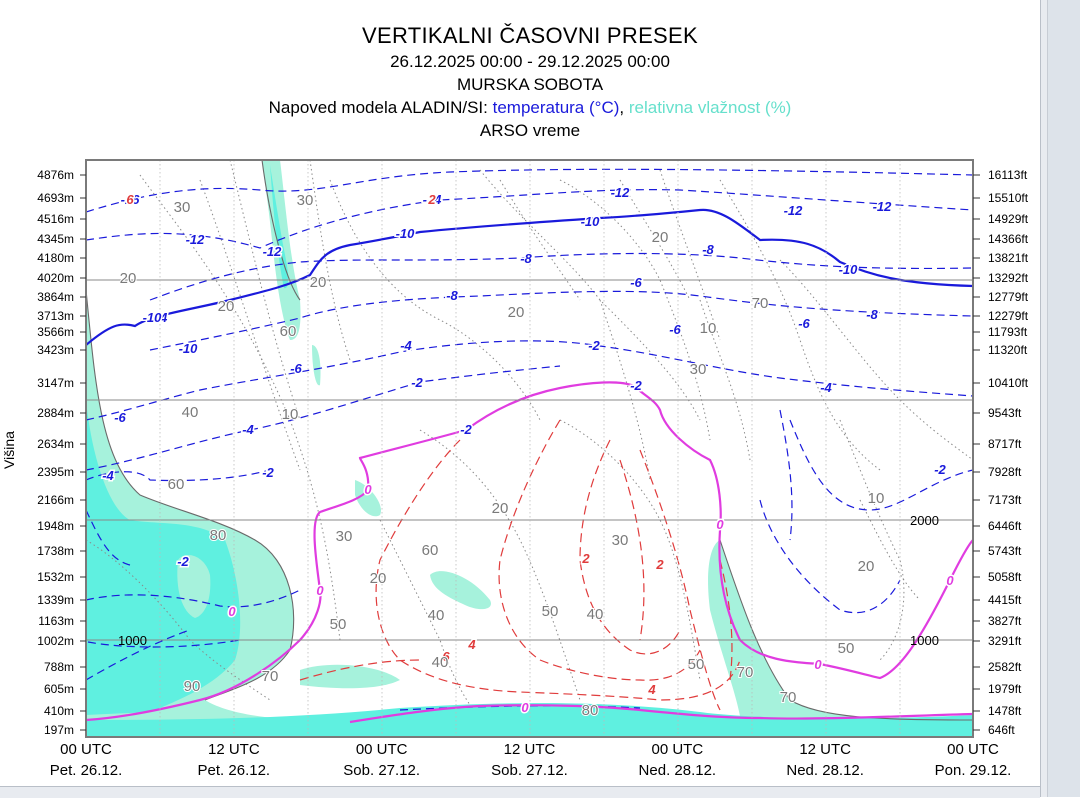  Describe the element at coordinates (1005, 577) in the screenshot. I see `y-right-tick-label: 5058ft` at that location.